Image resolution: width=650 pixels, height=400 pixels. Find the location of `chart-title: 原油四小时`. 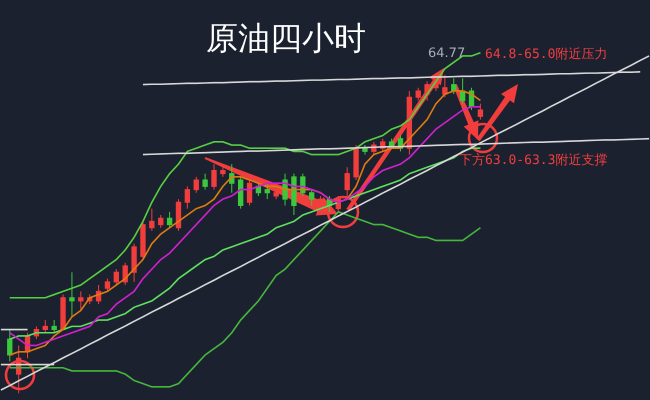

chart-title: 原油四小时 is located at coordinates (286, 38).